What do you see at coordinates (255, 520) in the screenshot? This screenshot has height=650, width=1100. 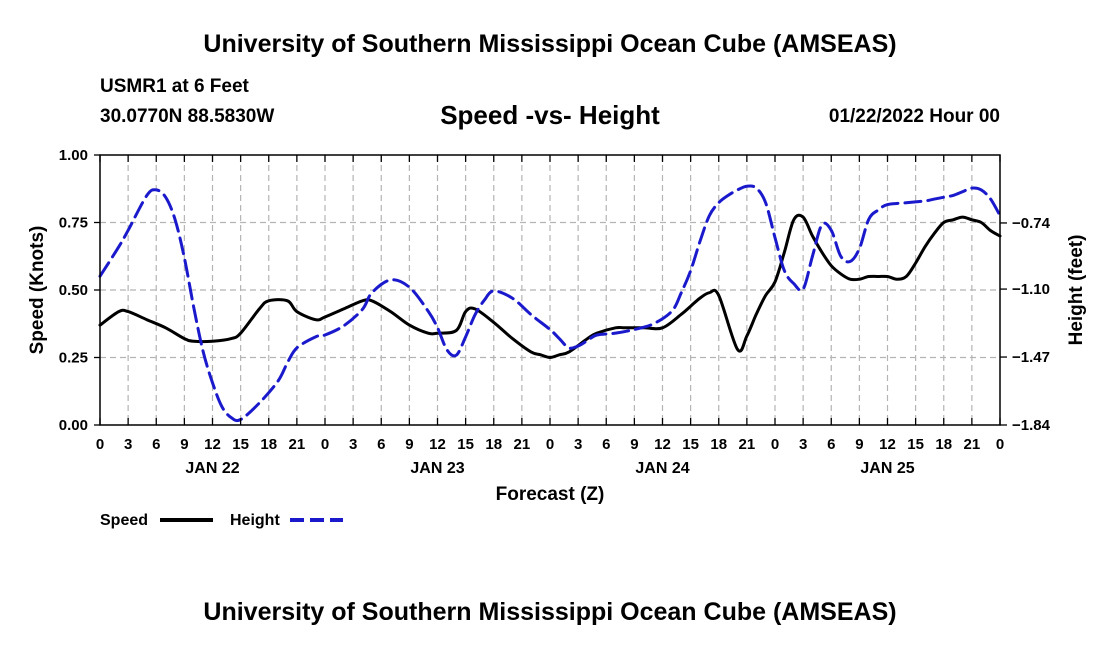 I see `legend-height-label: Height` at bounding box center [255, 520].